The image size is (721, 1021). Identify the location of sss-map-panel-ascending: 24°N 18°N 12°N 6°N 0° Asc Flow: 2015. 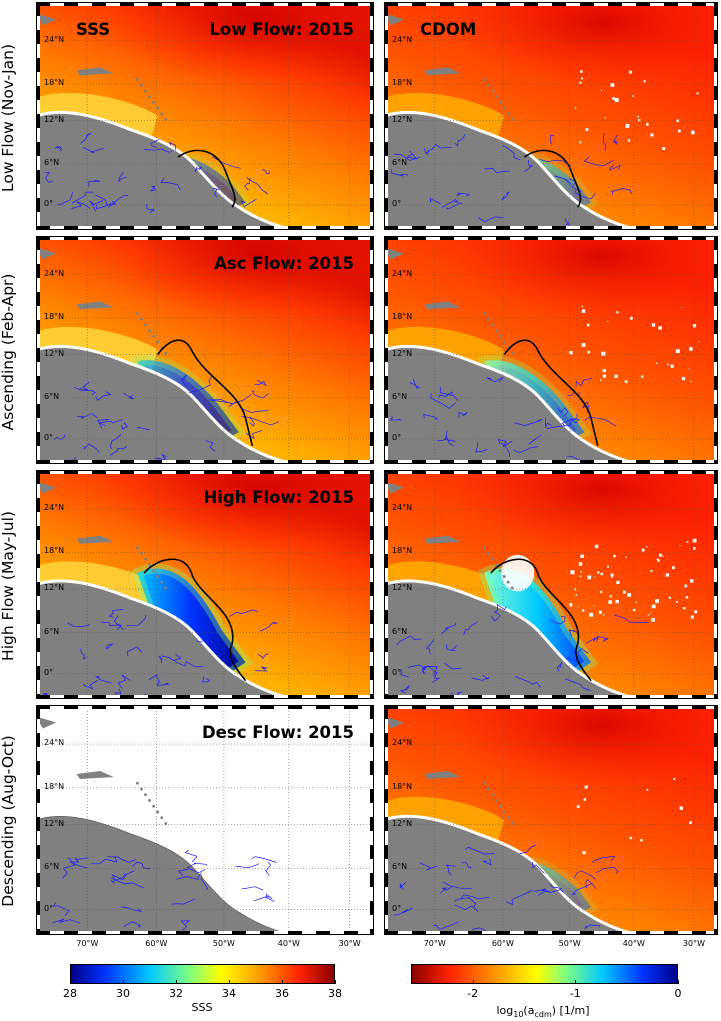
(205, 350).